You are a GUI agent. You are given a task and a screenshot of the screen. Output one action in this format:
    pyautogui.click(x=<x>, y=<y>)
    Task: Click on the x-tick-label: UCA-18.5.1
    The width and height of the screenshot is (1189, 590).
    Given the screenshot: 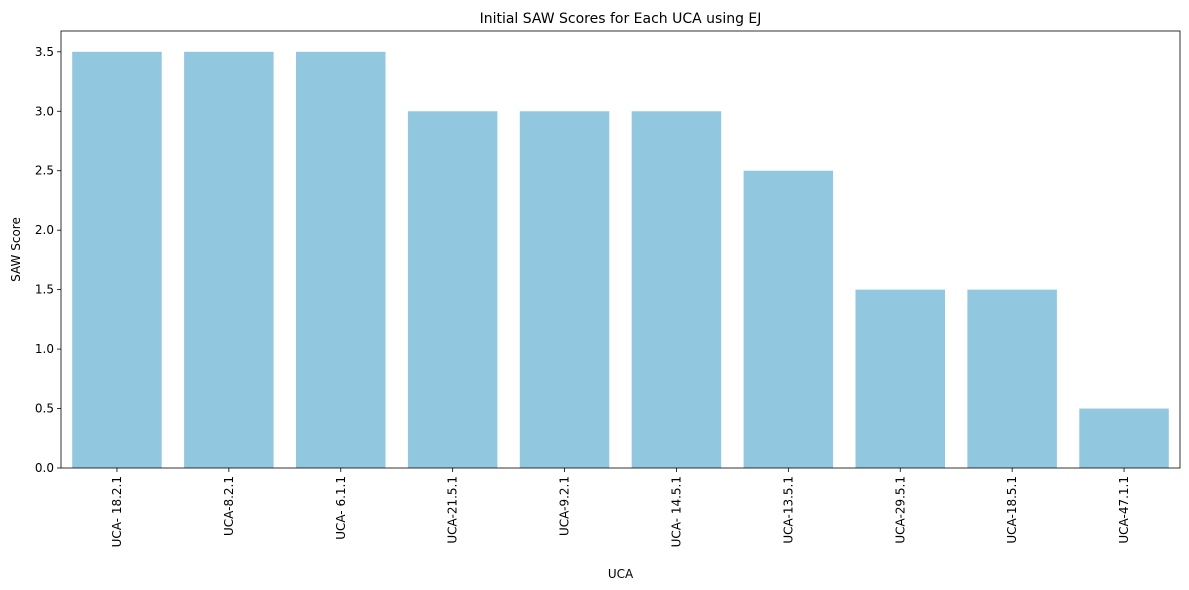 What is the action you would take?
    pyautogui.click(x=1012, y=510)
    